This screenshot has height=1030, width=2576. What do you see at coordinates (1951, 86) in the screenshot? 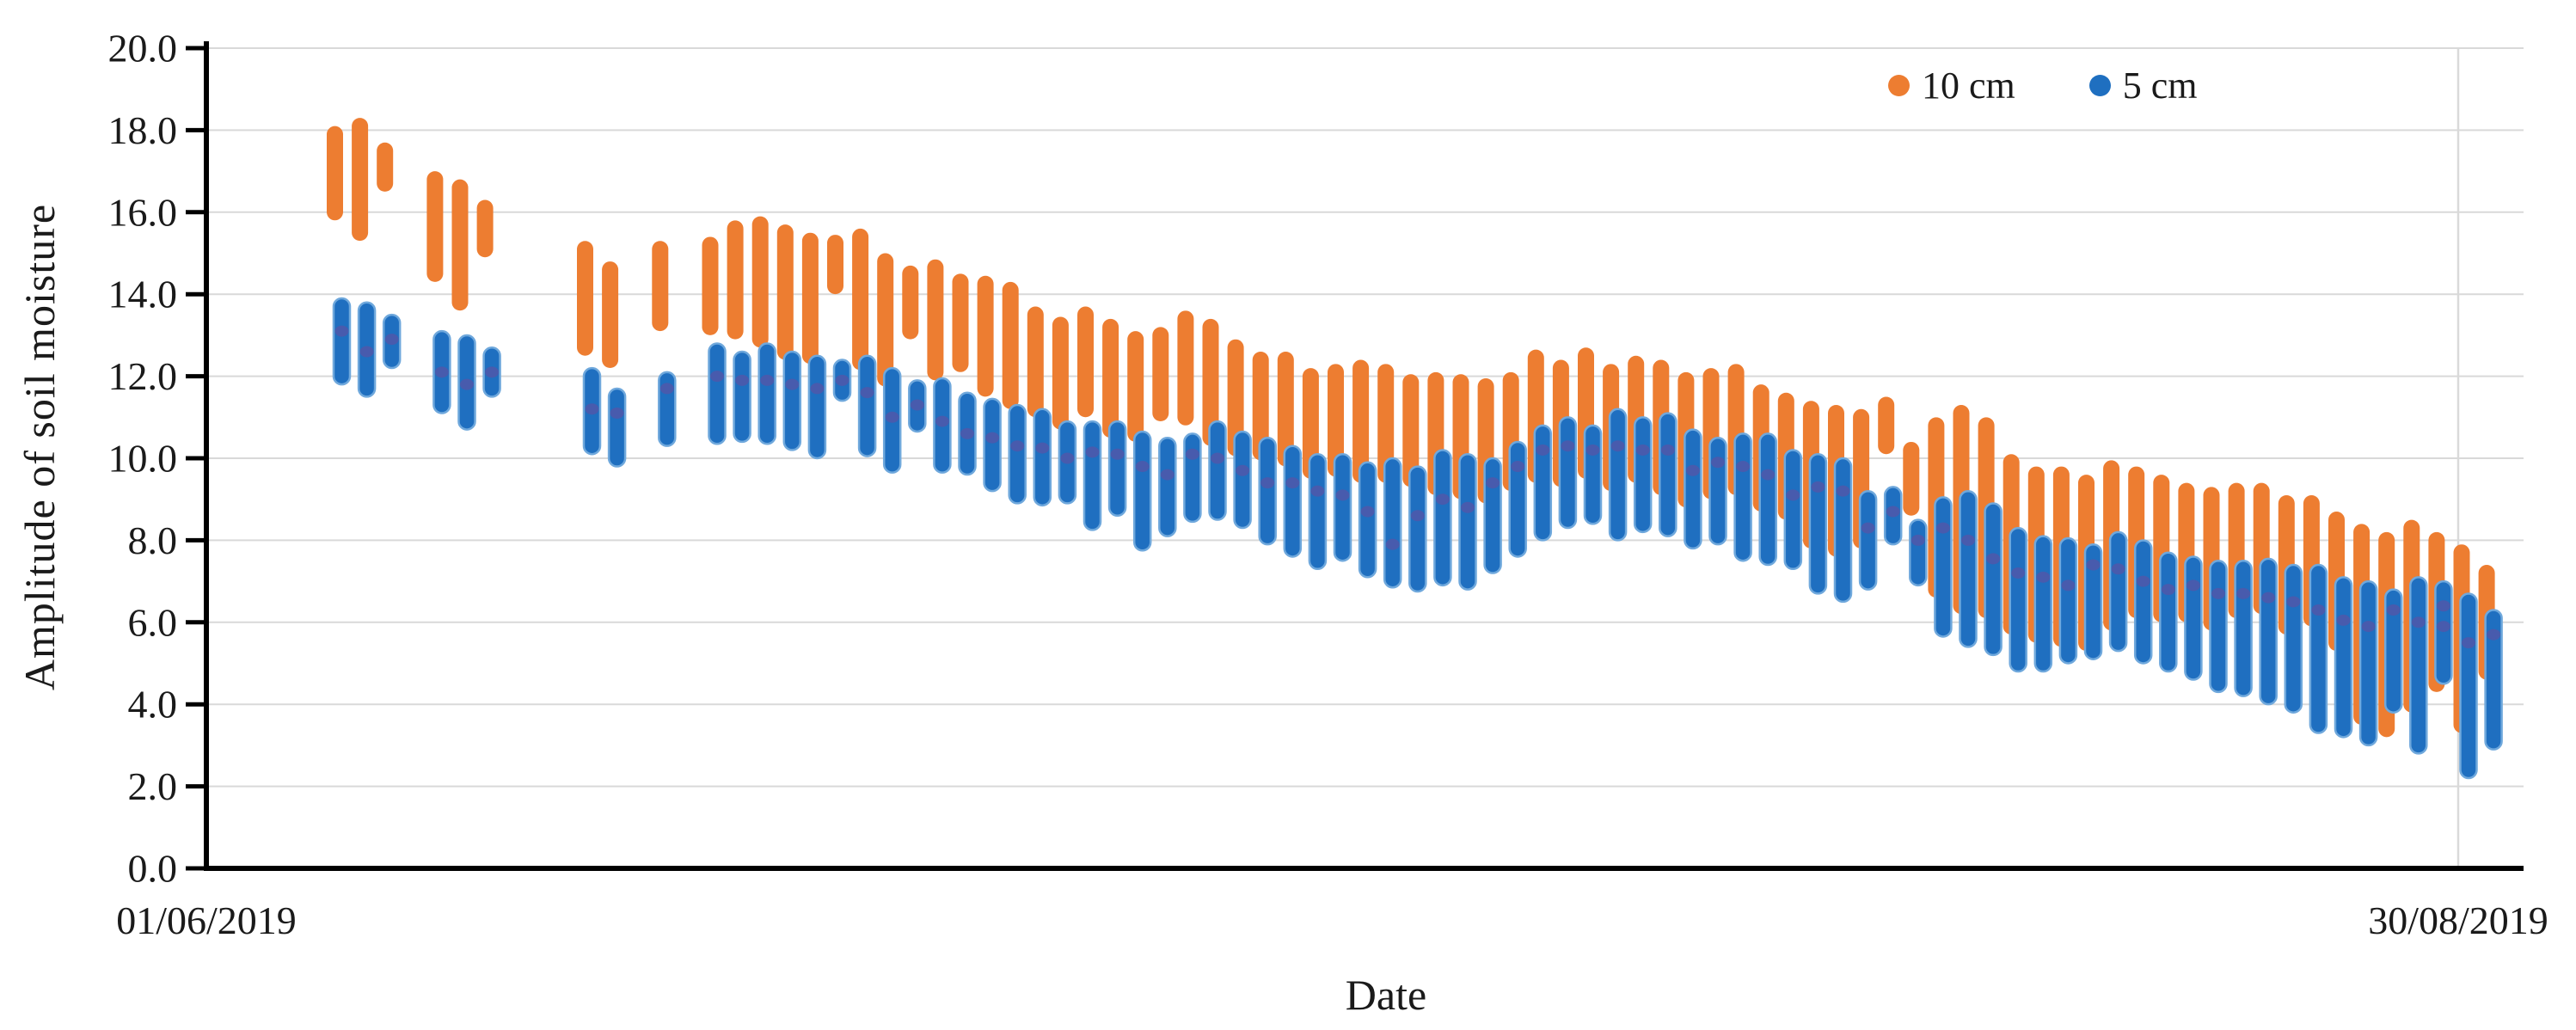
I see `legend-item-10cm: 10 cm` at bounding box center [1951, 86].